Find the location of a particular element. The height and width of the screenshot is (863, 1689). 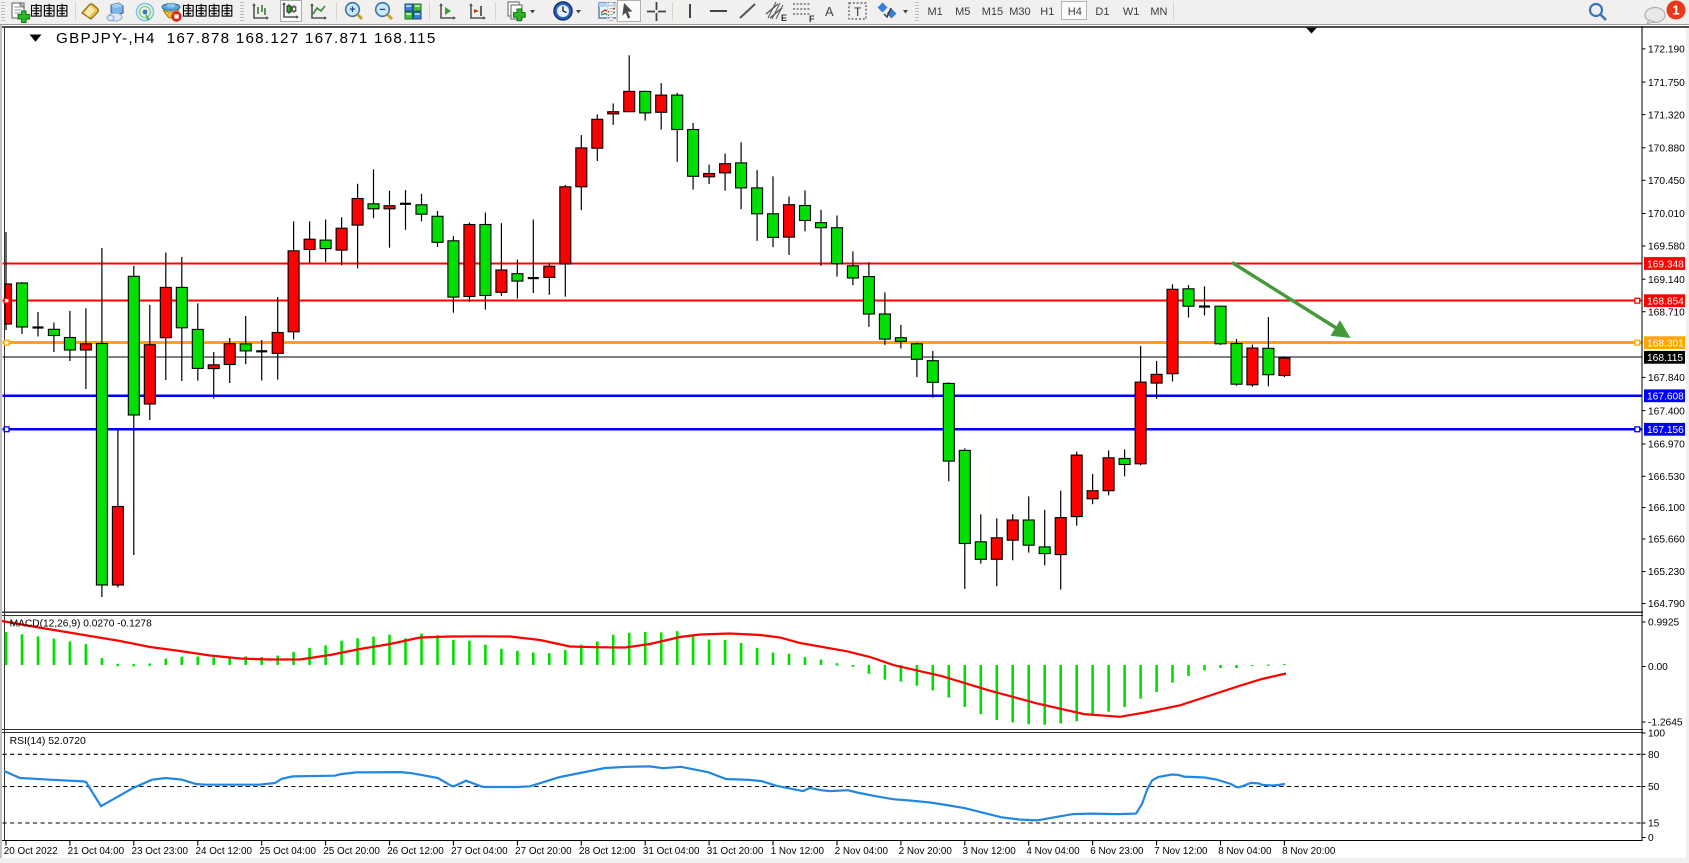

svg-text: 169.140 is located at coordinates (1666, 280).